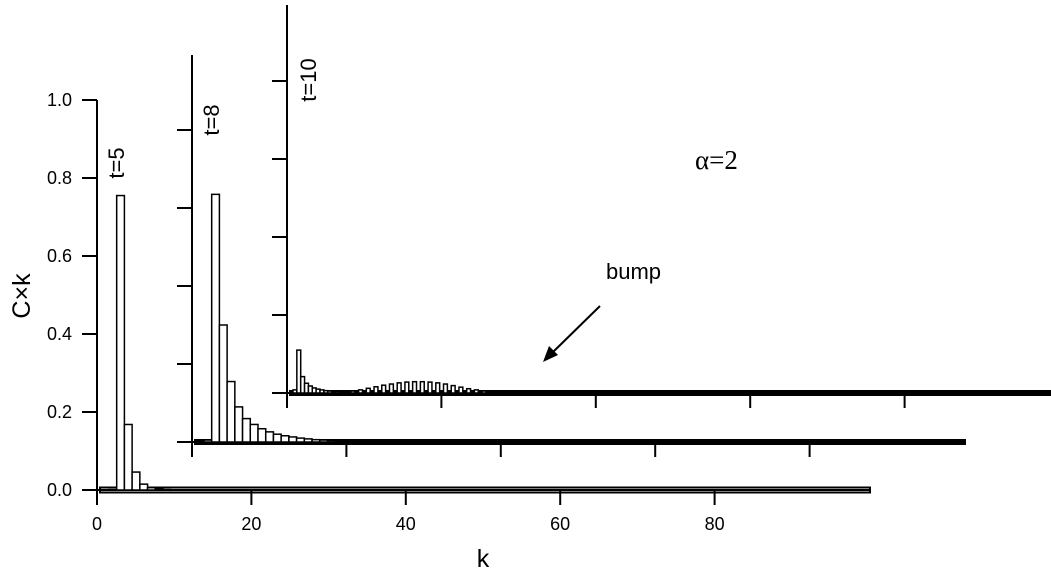 This screenshot has height=574, width=1051. What do you see at coordinates (716, 160) in the screenshot?
I see `alpha-parameter-label: α=2` at bounding box center [716, 160].